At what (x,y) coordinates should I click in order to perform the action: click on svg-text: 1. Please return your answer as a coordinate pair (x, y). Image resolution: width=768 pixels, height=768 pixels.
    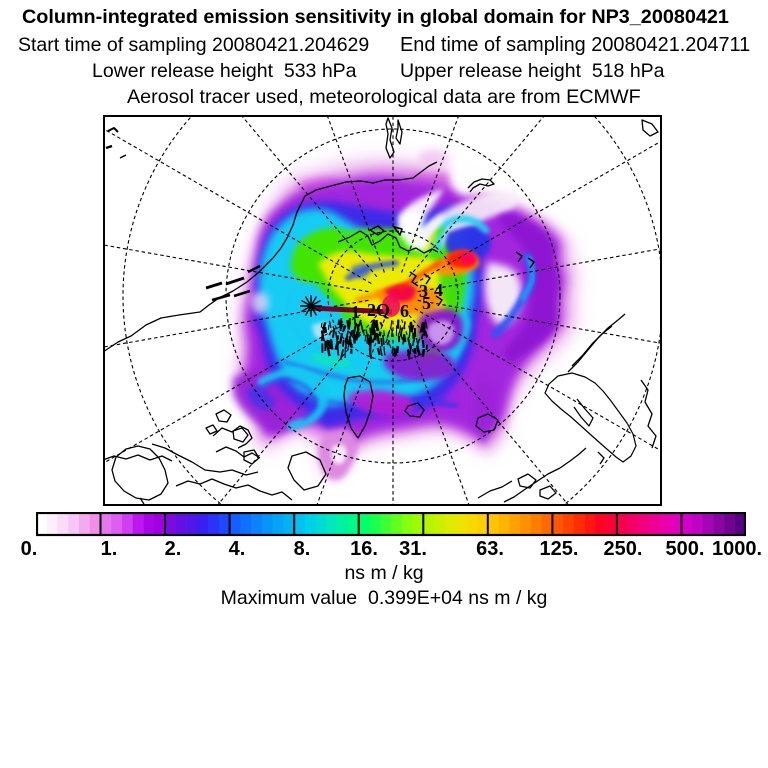
    Looking at the image, I should click on (355, 312).